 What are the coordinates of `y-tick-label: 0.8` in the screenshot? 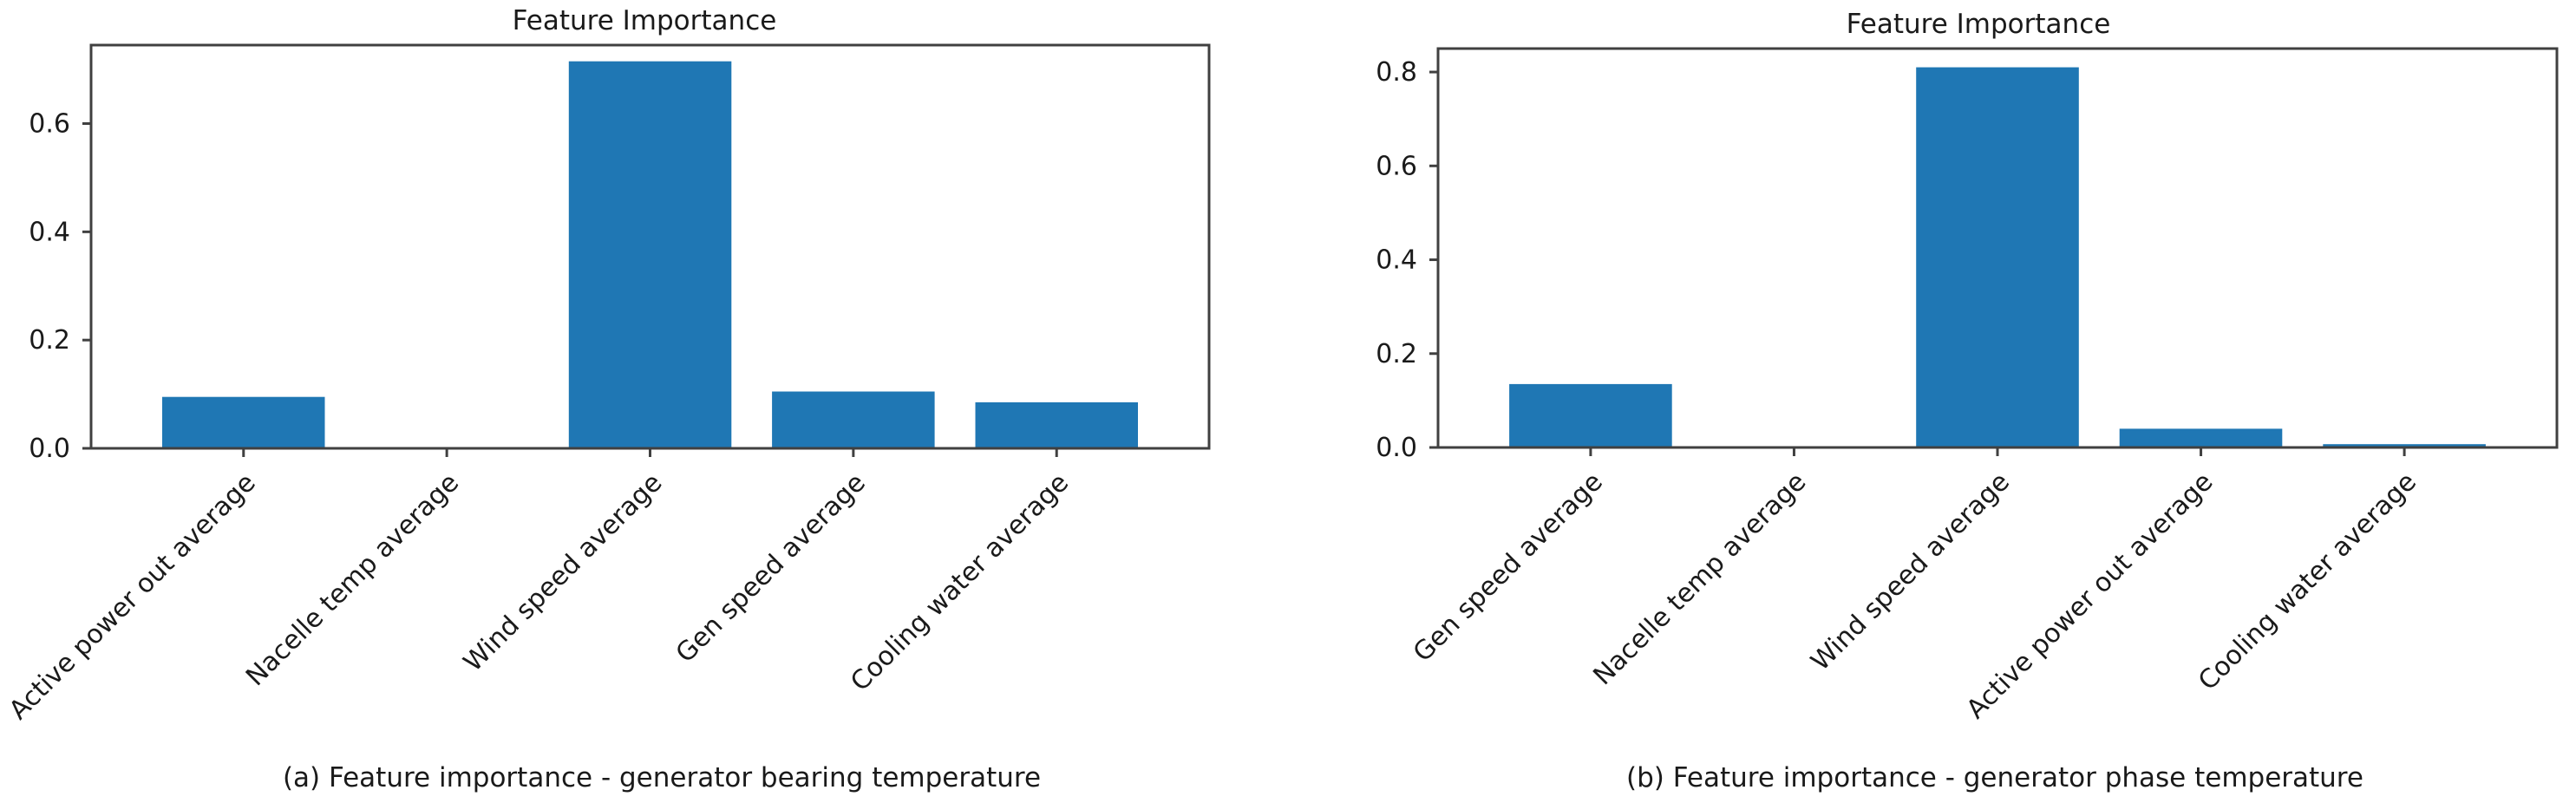 It's located at (1396, 72).